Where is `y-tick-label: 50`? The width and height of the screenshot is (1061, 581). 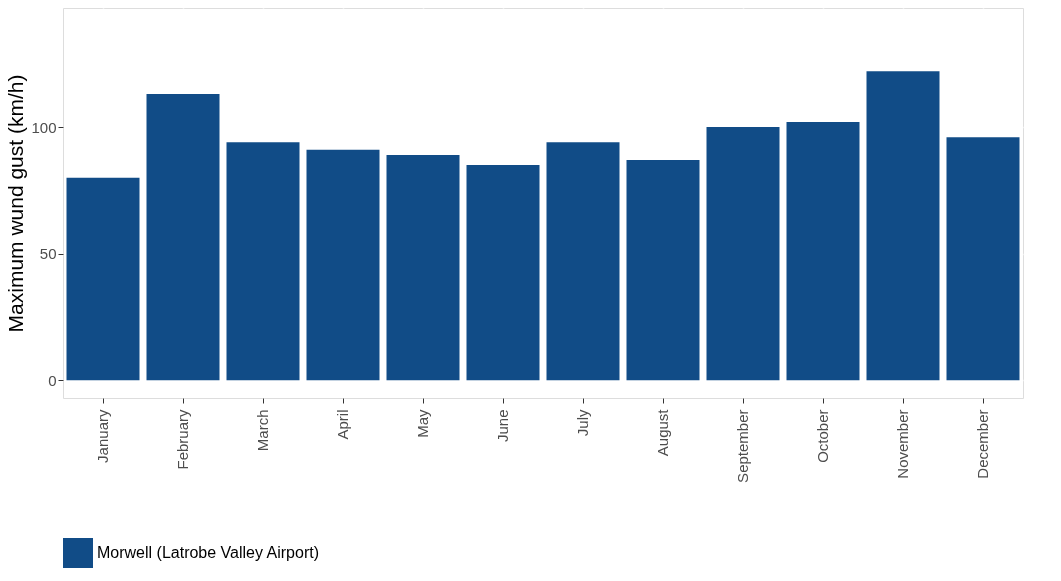 y-tick-label: 50 is located at coordinates (48, 254).